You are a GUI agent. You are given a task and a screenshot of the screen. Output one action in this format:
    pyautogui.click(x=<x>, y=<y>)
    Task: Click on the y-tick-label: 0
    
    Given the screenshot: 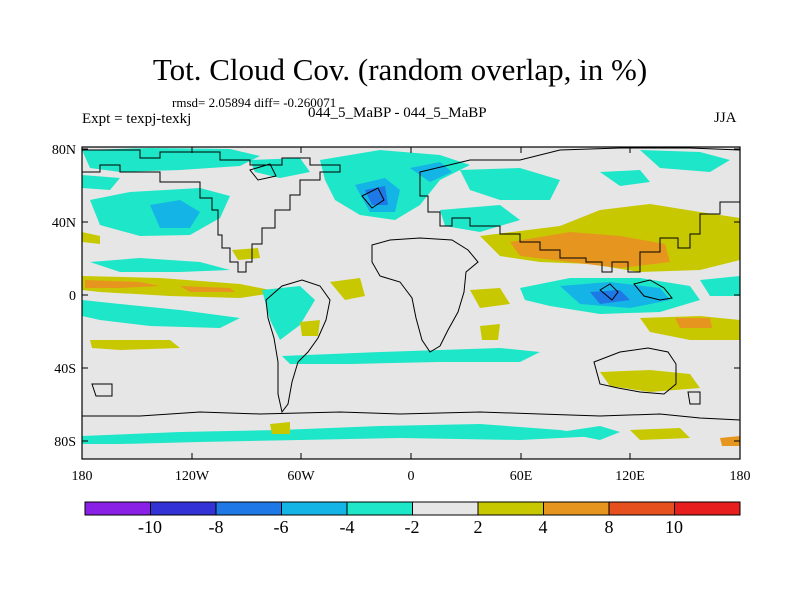 What is the action you would take?
    pyautogui.click(x=72, y=296)
    